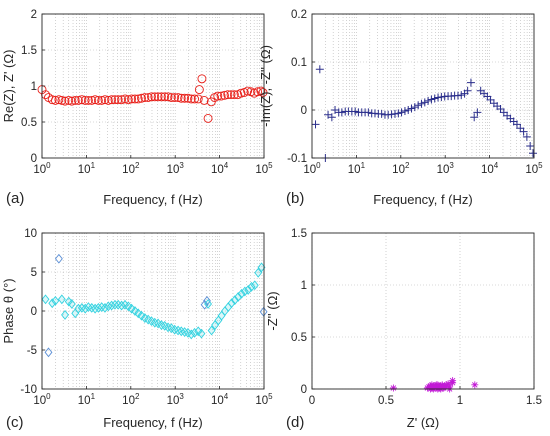  Describe the element at coordinates (176, 168) in the screenshot. I see `x-tick-label: 10³` at that location.